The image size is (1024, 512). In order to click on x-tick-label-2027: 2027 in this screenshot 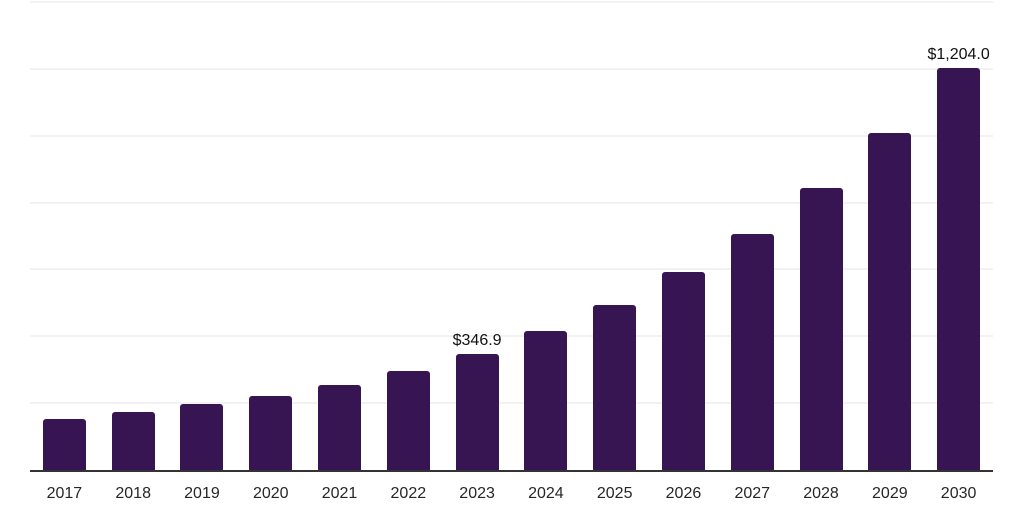, I will do `click(752, 493)`.